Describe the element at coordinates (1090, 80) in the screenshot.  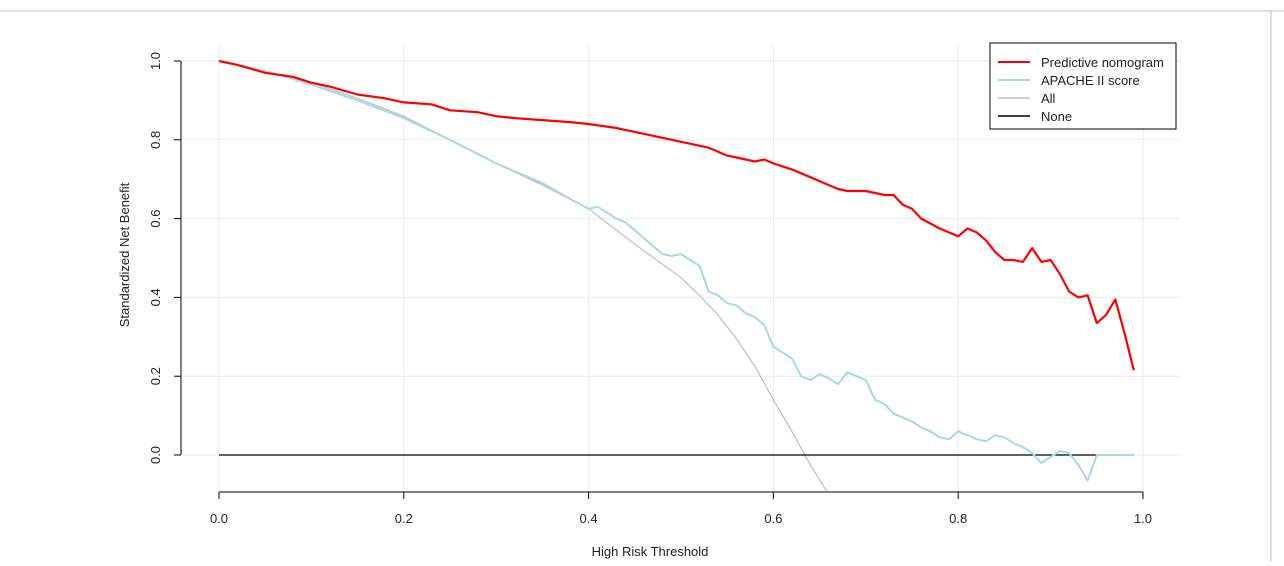
I see `legend-label: APACHE II score` at that location.